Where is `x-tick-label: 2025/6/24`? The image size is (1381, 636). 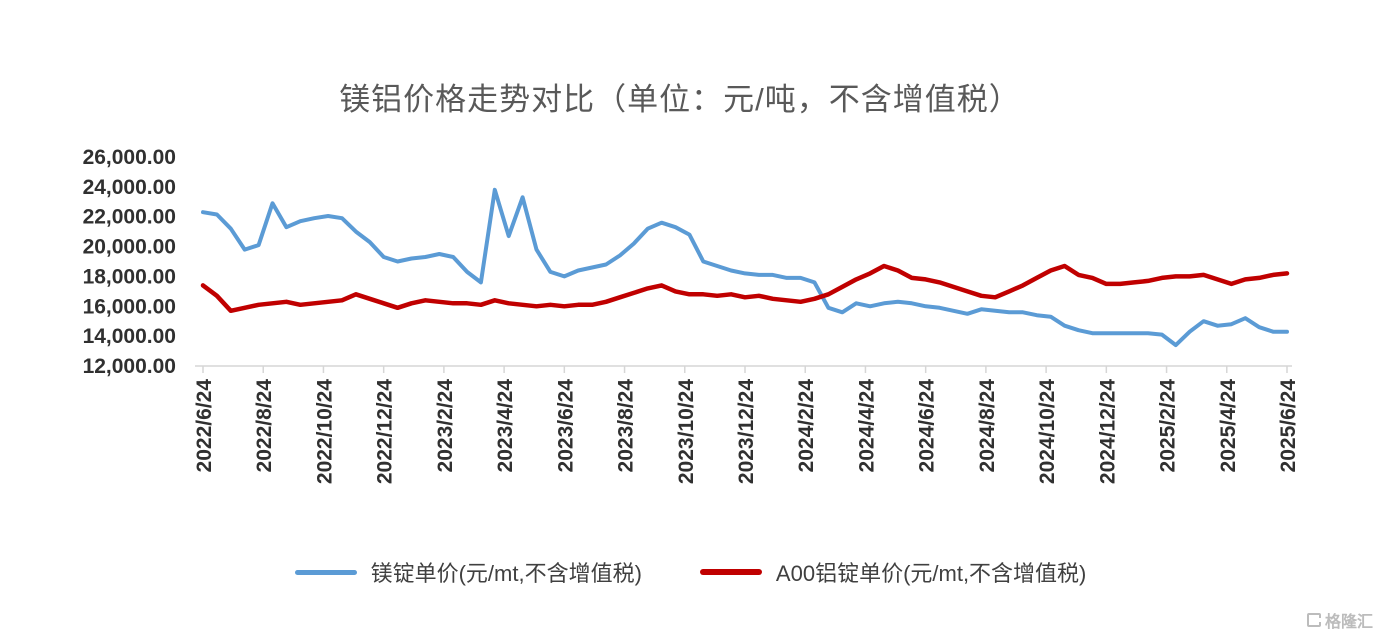
x-tick-label: 2025/6/24 is located at coordinates (1288, 426).